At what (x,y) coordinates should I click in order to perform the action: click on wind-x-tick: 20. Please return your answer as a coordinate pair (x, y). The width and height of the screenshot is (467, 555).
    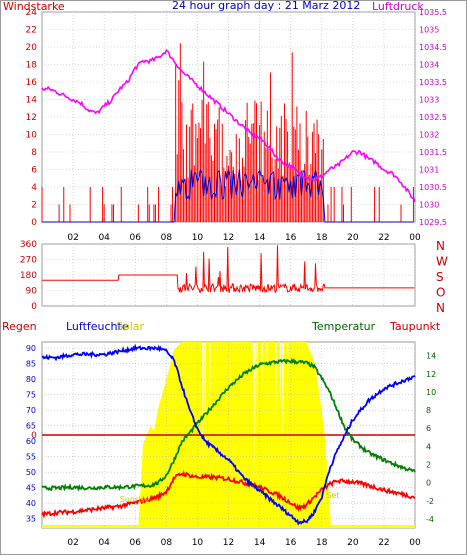
    Looking at the image, I should click on (353, 238).